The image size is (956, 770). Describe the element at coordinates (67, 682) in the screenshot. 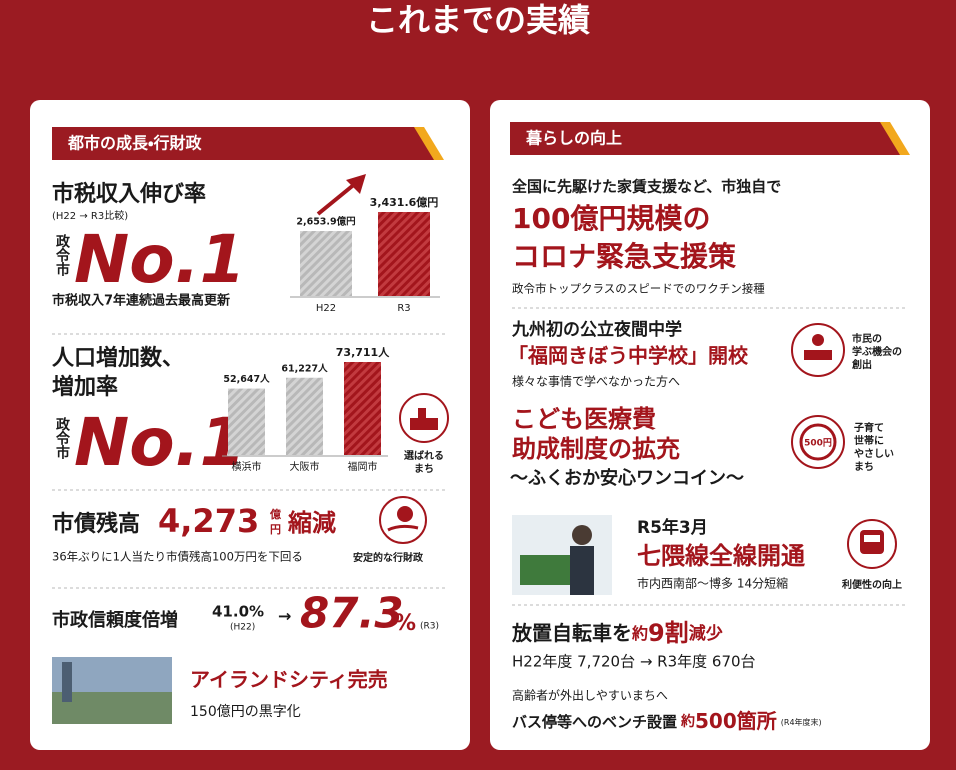

I see `photo-tower` at that location.